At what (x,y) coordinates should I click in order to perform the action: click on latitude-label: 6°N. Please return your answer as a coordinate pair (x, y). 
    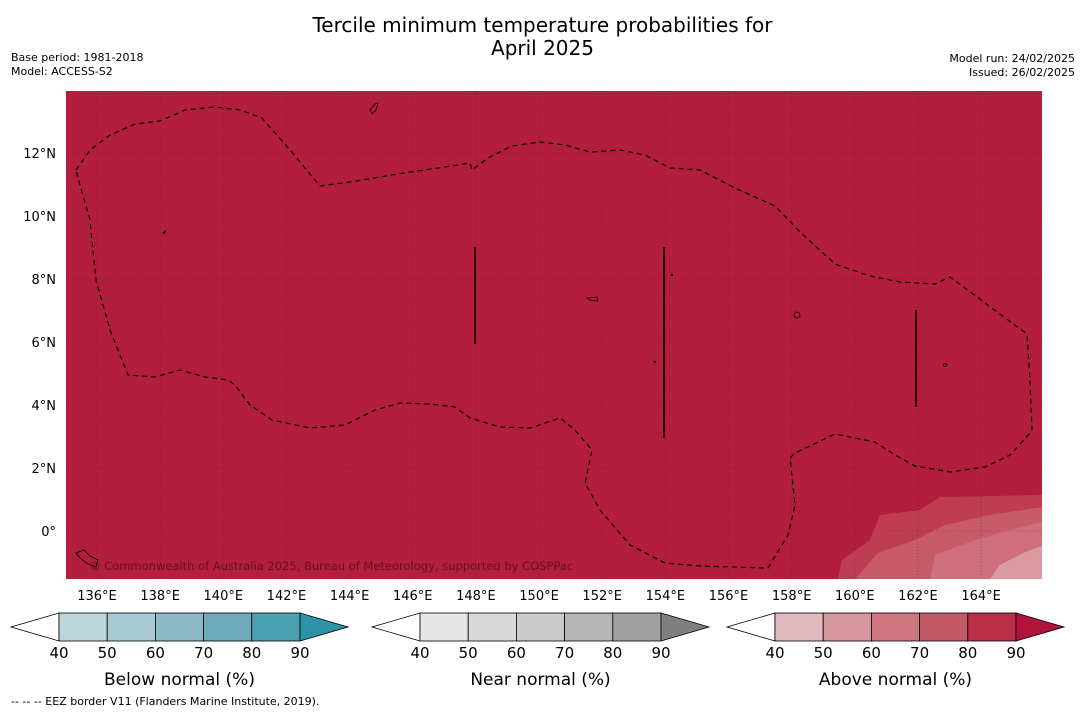
    Looking at the image, I should click on (44, 343).